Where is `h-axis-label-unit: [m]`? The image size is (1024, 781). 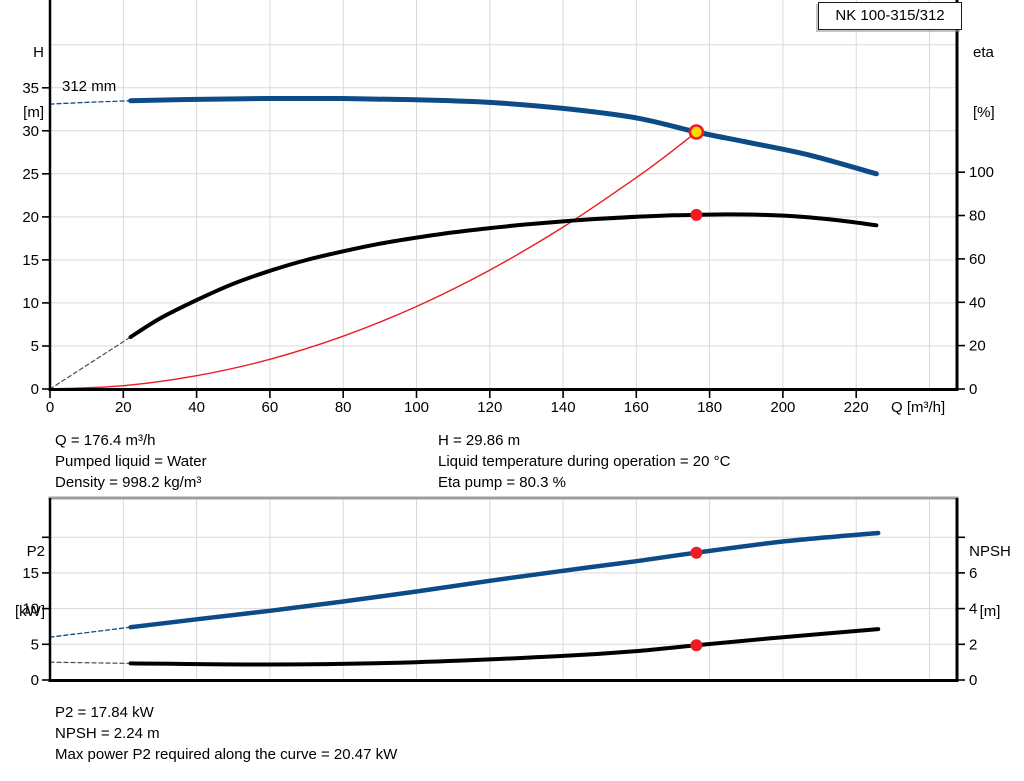
h-axis-label-unit: [m] is located at coordinates (33, 112).